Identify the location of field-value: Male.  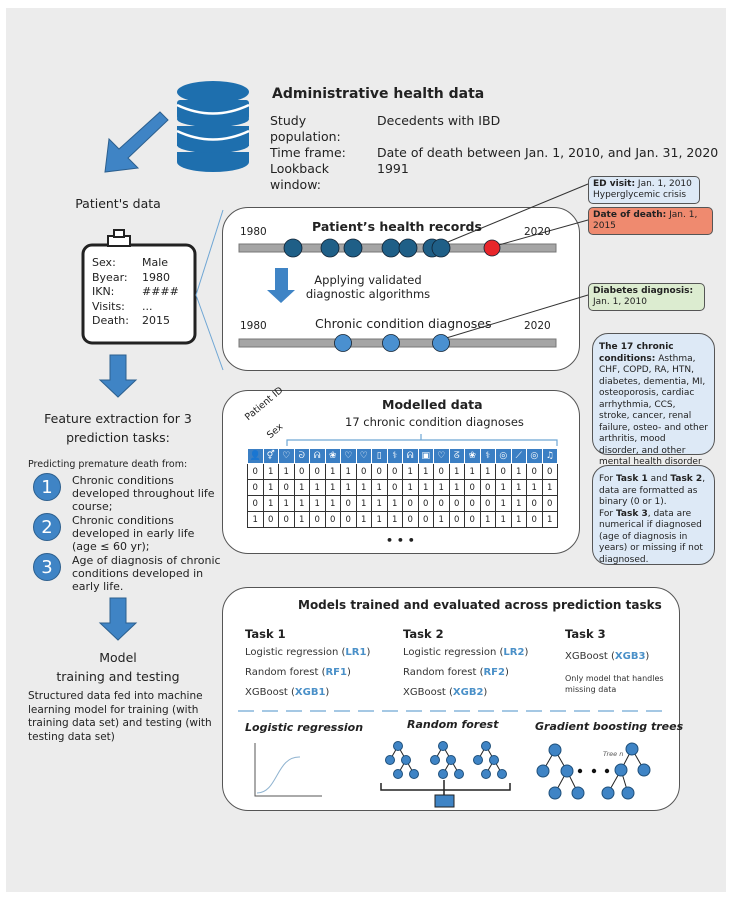
(155, 262).